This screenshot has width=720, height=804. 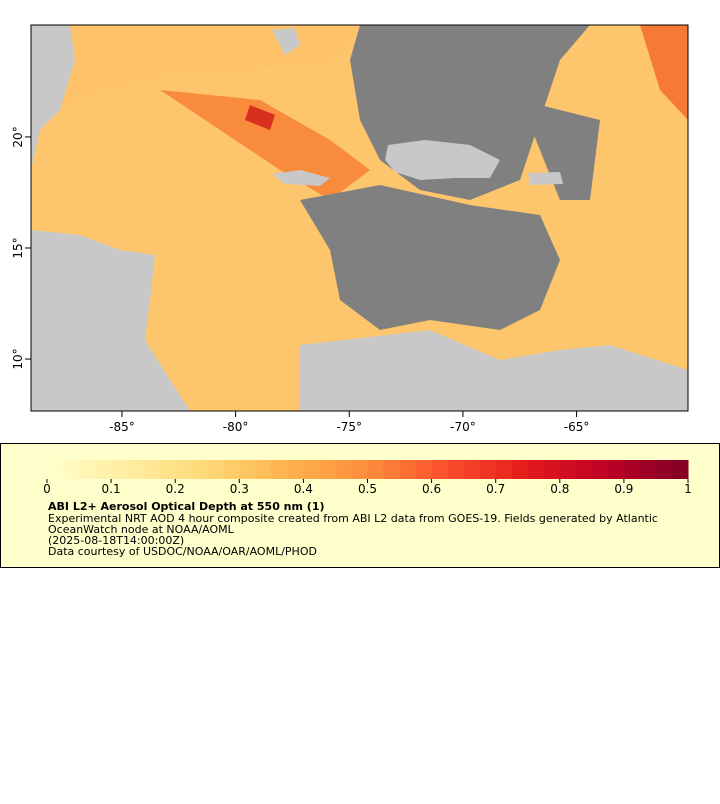 I want to click on legend-line: OceanWatch node at NOAA/AOML, so click(x=141, y=529).